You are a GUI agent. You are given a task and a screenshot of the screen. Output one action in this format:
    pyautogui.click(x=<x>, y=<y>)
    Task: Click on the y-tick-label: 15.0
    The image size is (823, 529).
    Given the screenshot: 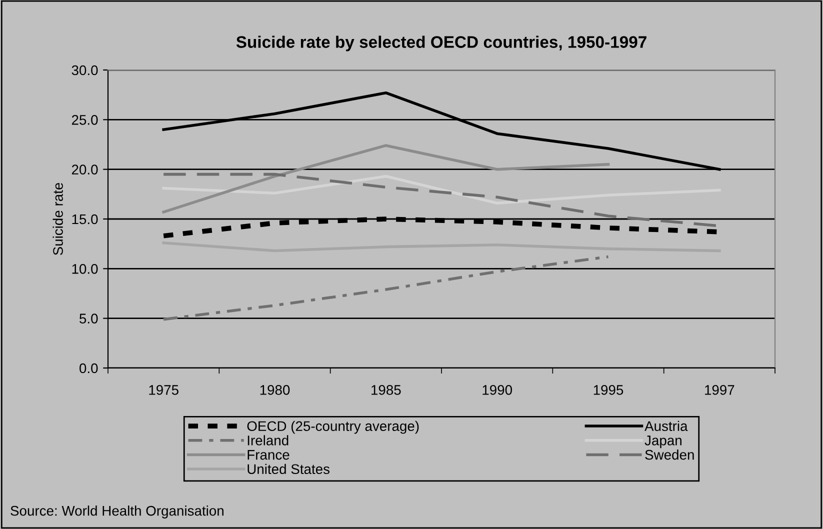 What is the action you would take?
    pyautogui.click(x=85, y=219)
    